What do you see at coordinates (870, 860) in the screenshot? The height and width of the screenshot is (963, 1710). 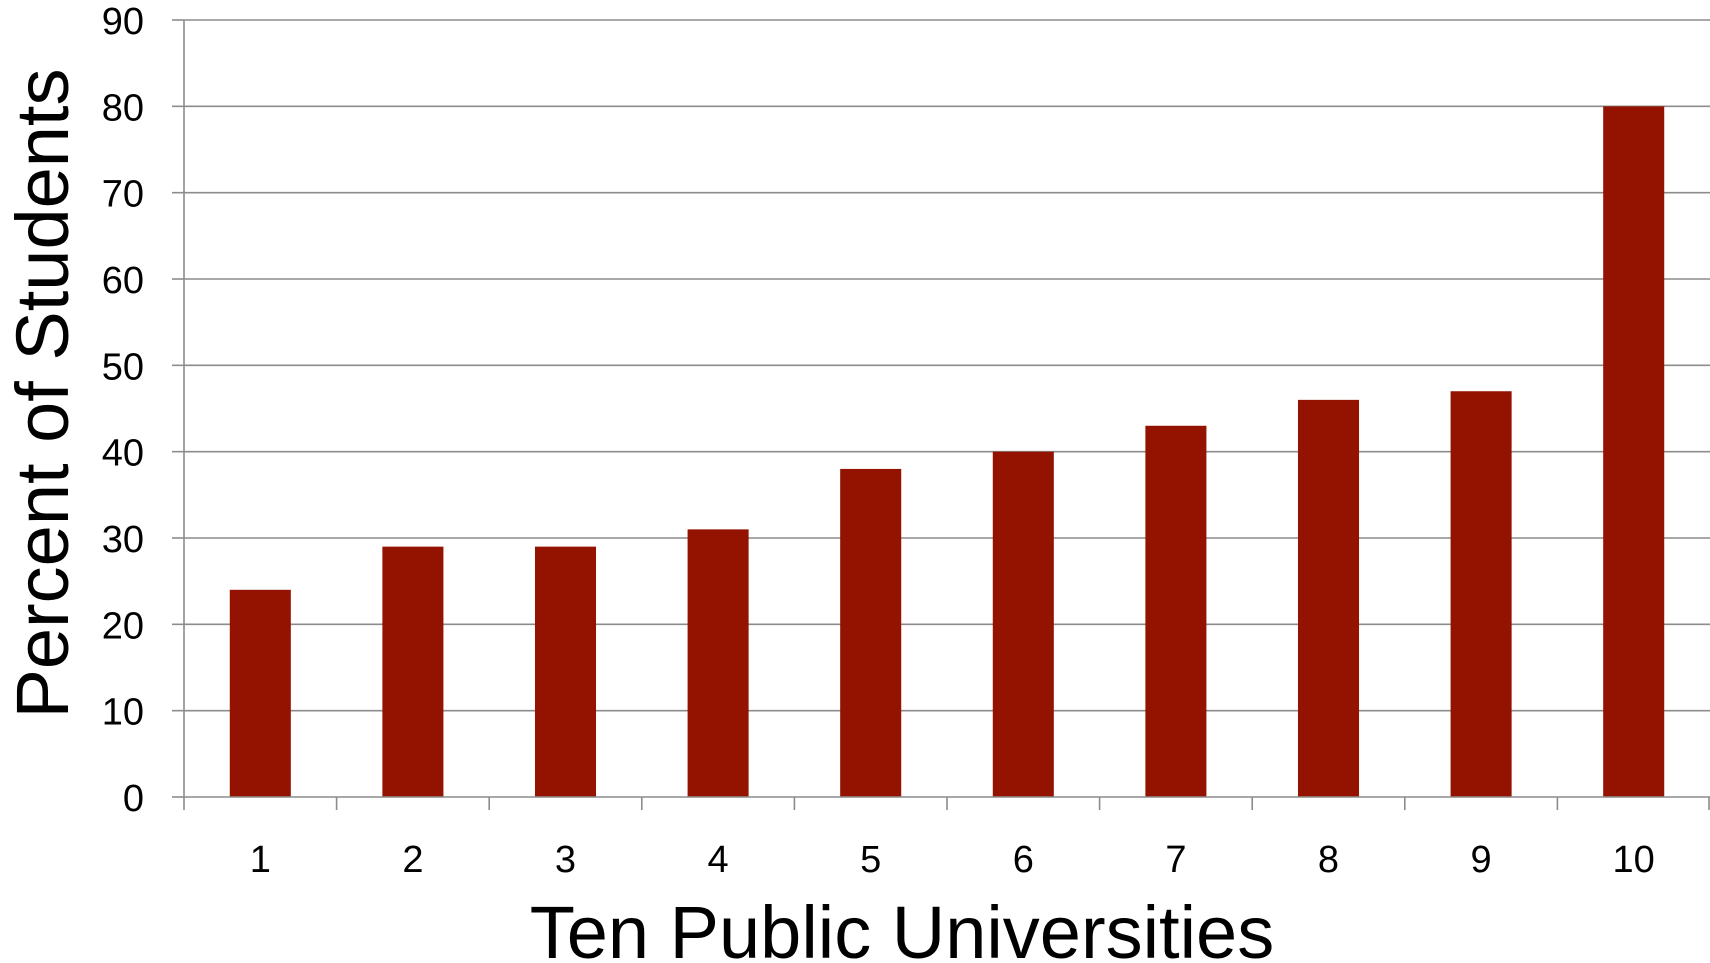 I see `x-tick-label-5: 5` at bounding box center [870, 860].